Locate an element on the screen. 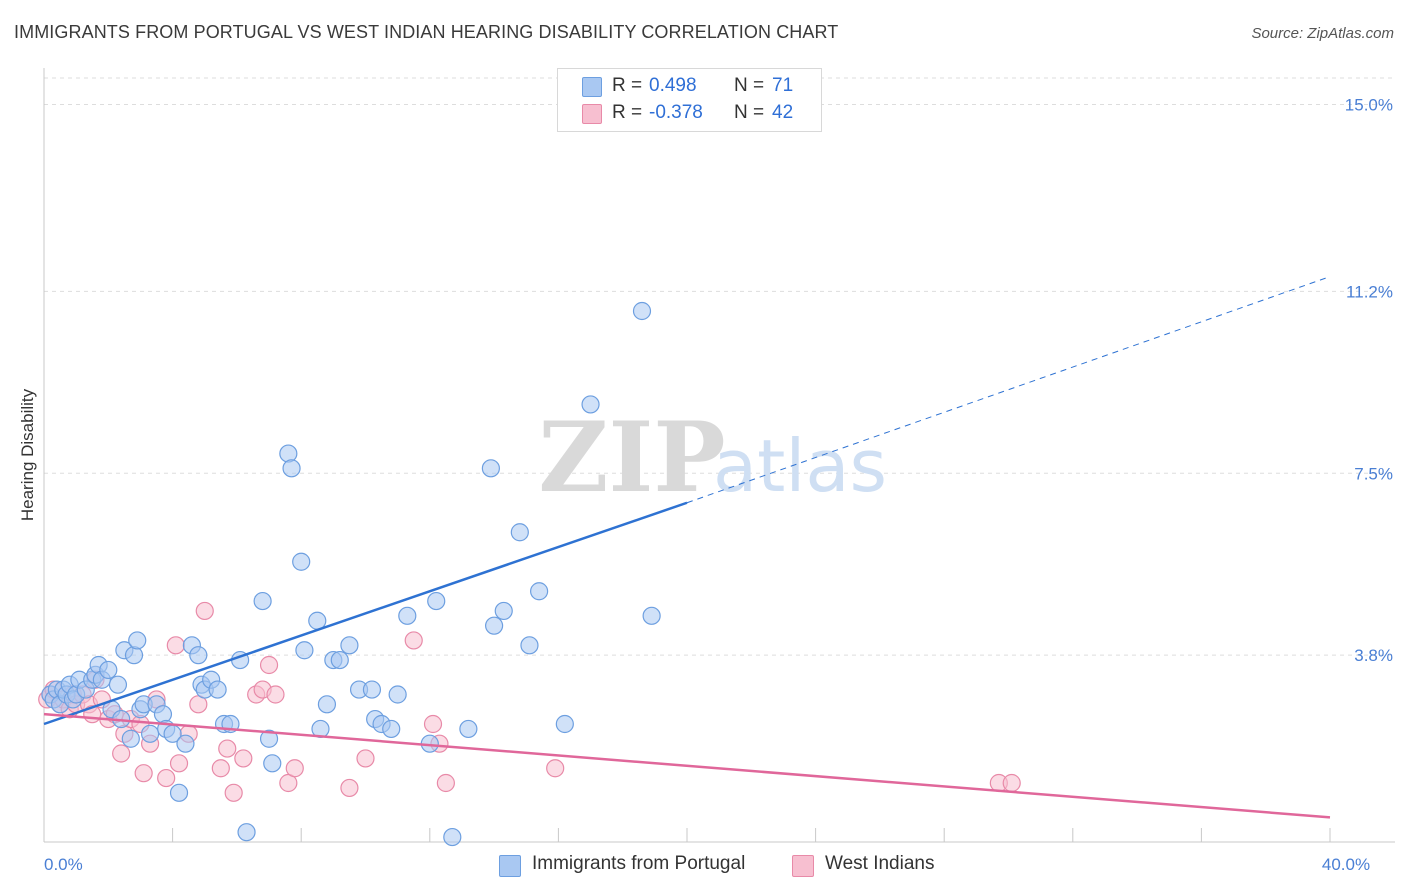 The width and height of the screenshot is (1406, 892). x-tick-label: 0.0% is located at coordinates (63, 864).